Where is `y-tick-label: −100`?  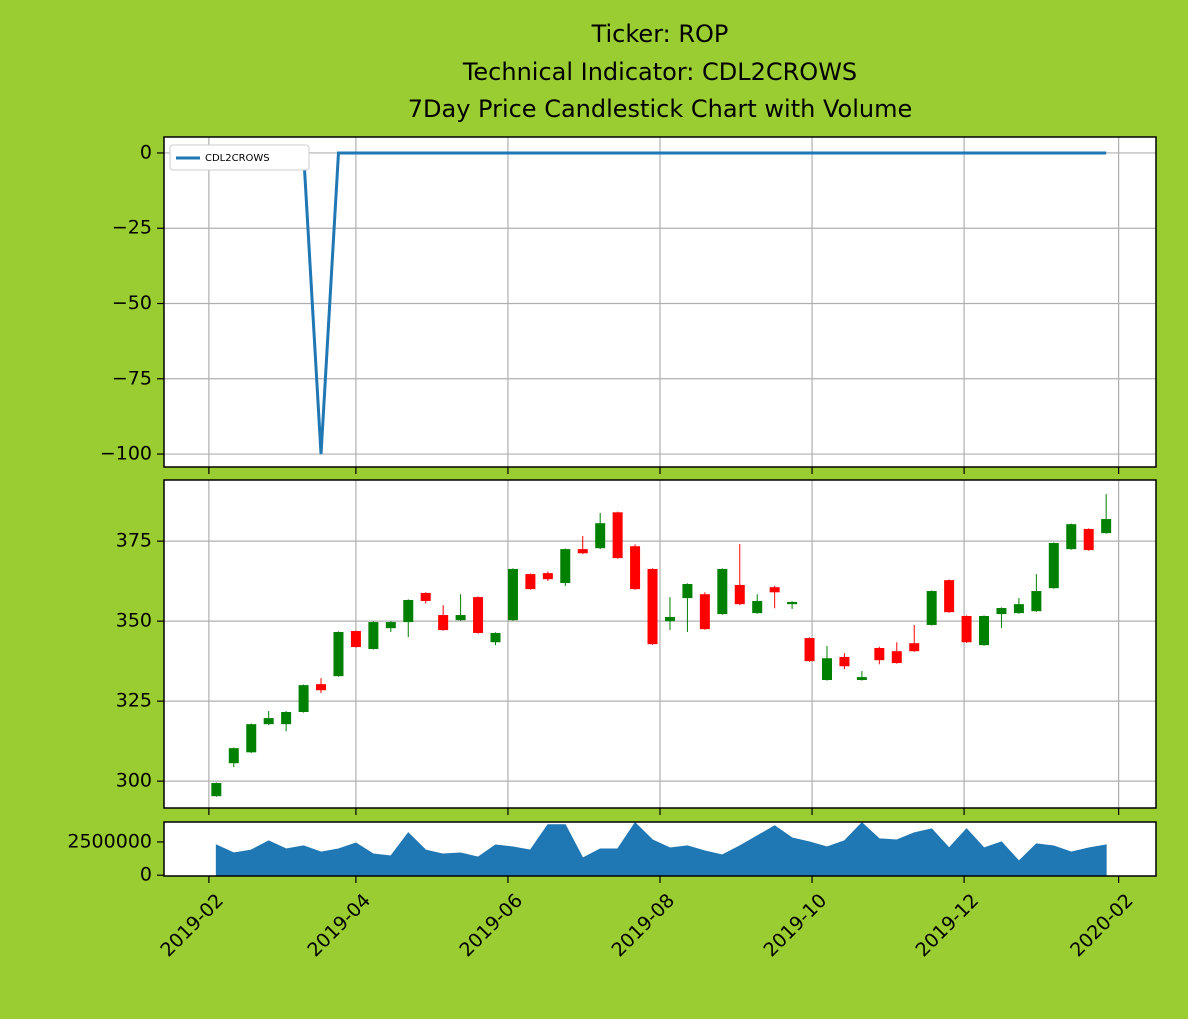
y-tick-label: −100 is located at coordinates (126, 454).